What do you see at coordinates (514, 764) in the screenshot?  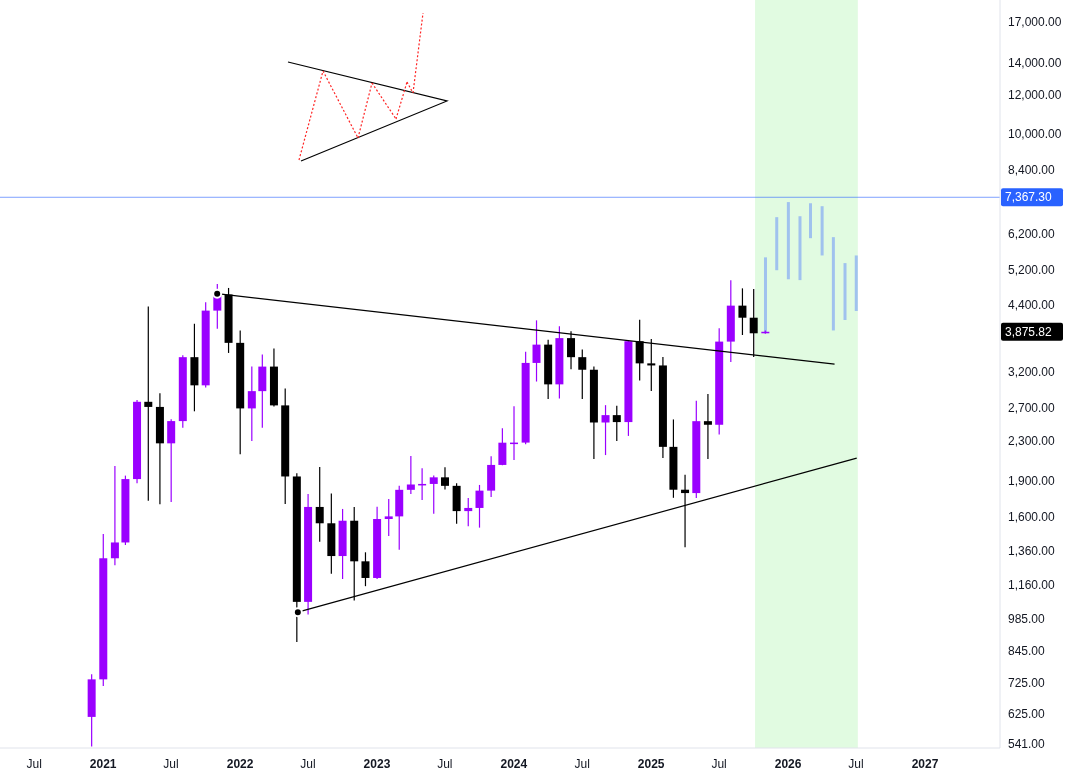 I see `x-tick-label: 2024` at bounding box center [514, 764].